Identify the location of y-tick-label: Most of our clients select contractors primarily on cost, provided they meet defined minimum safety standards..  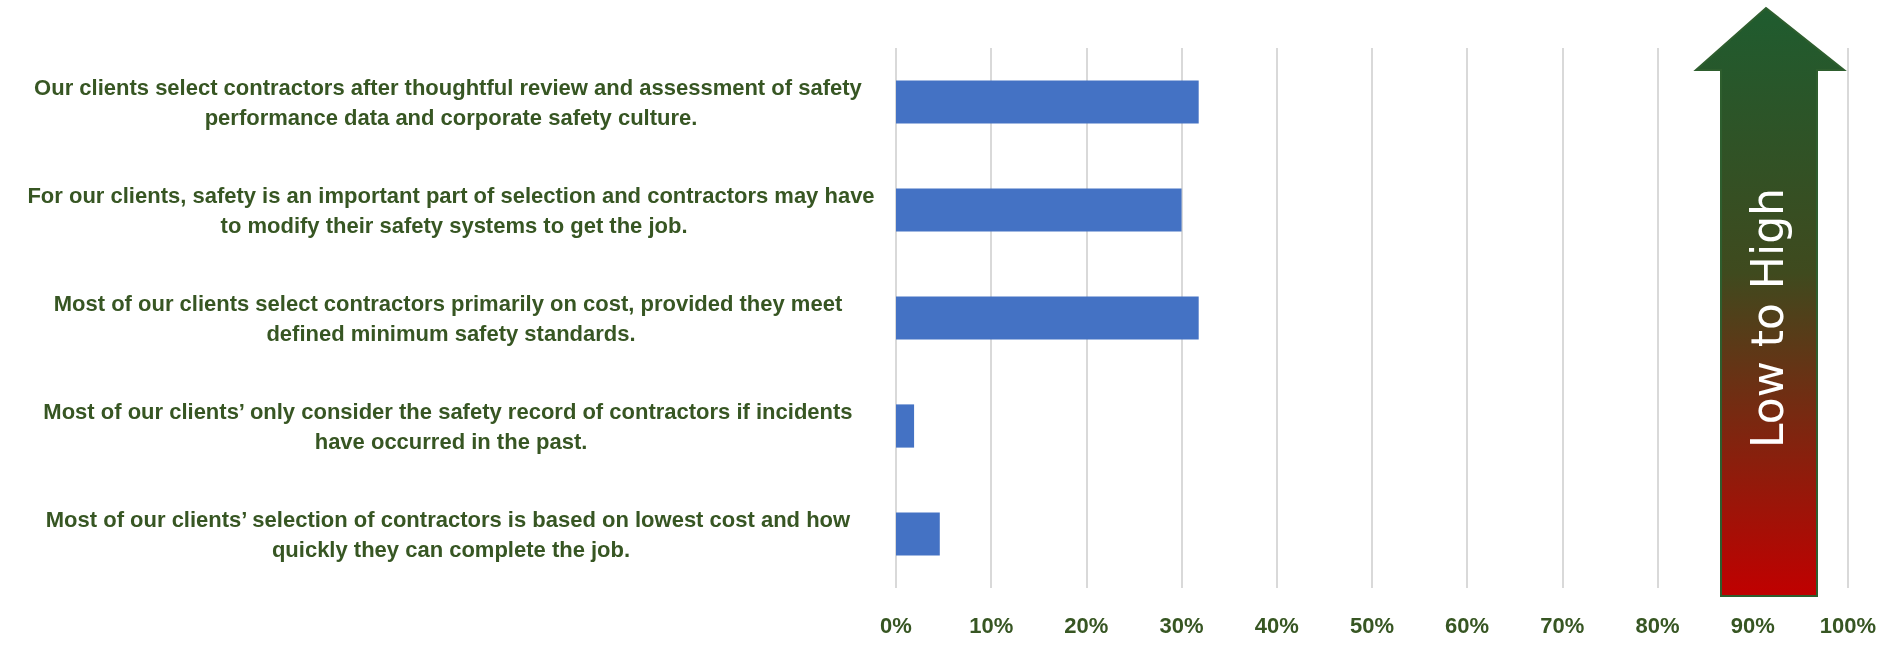
(451, 318).